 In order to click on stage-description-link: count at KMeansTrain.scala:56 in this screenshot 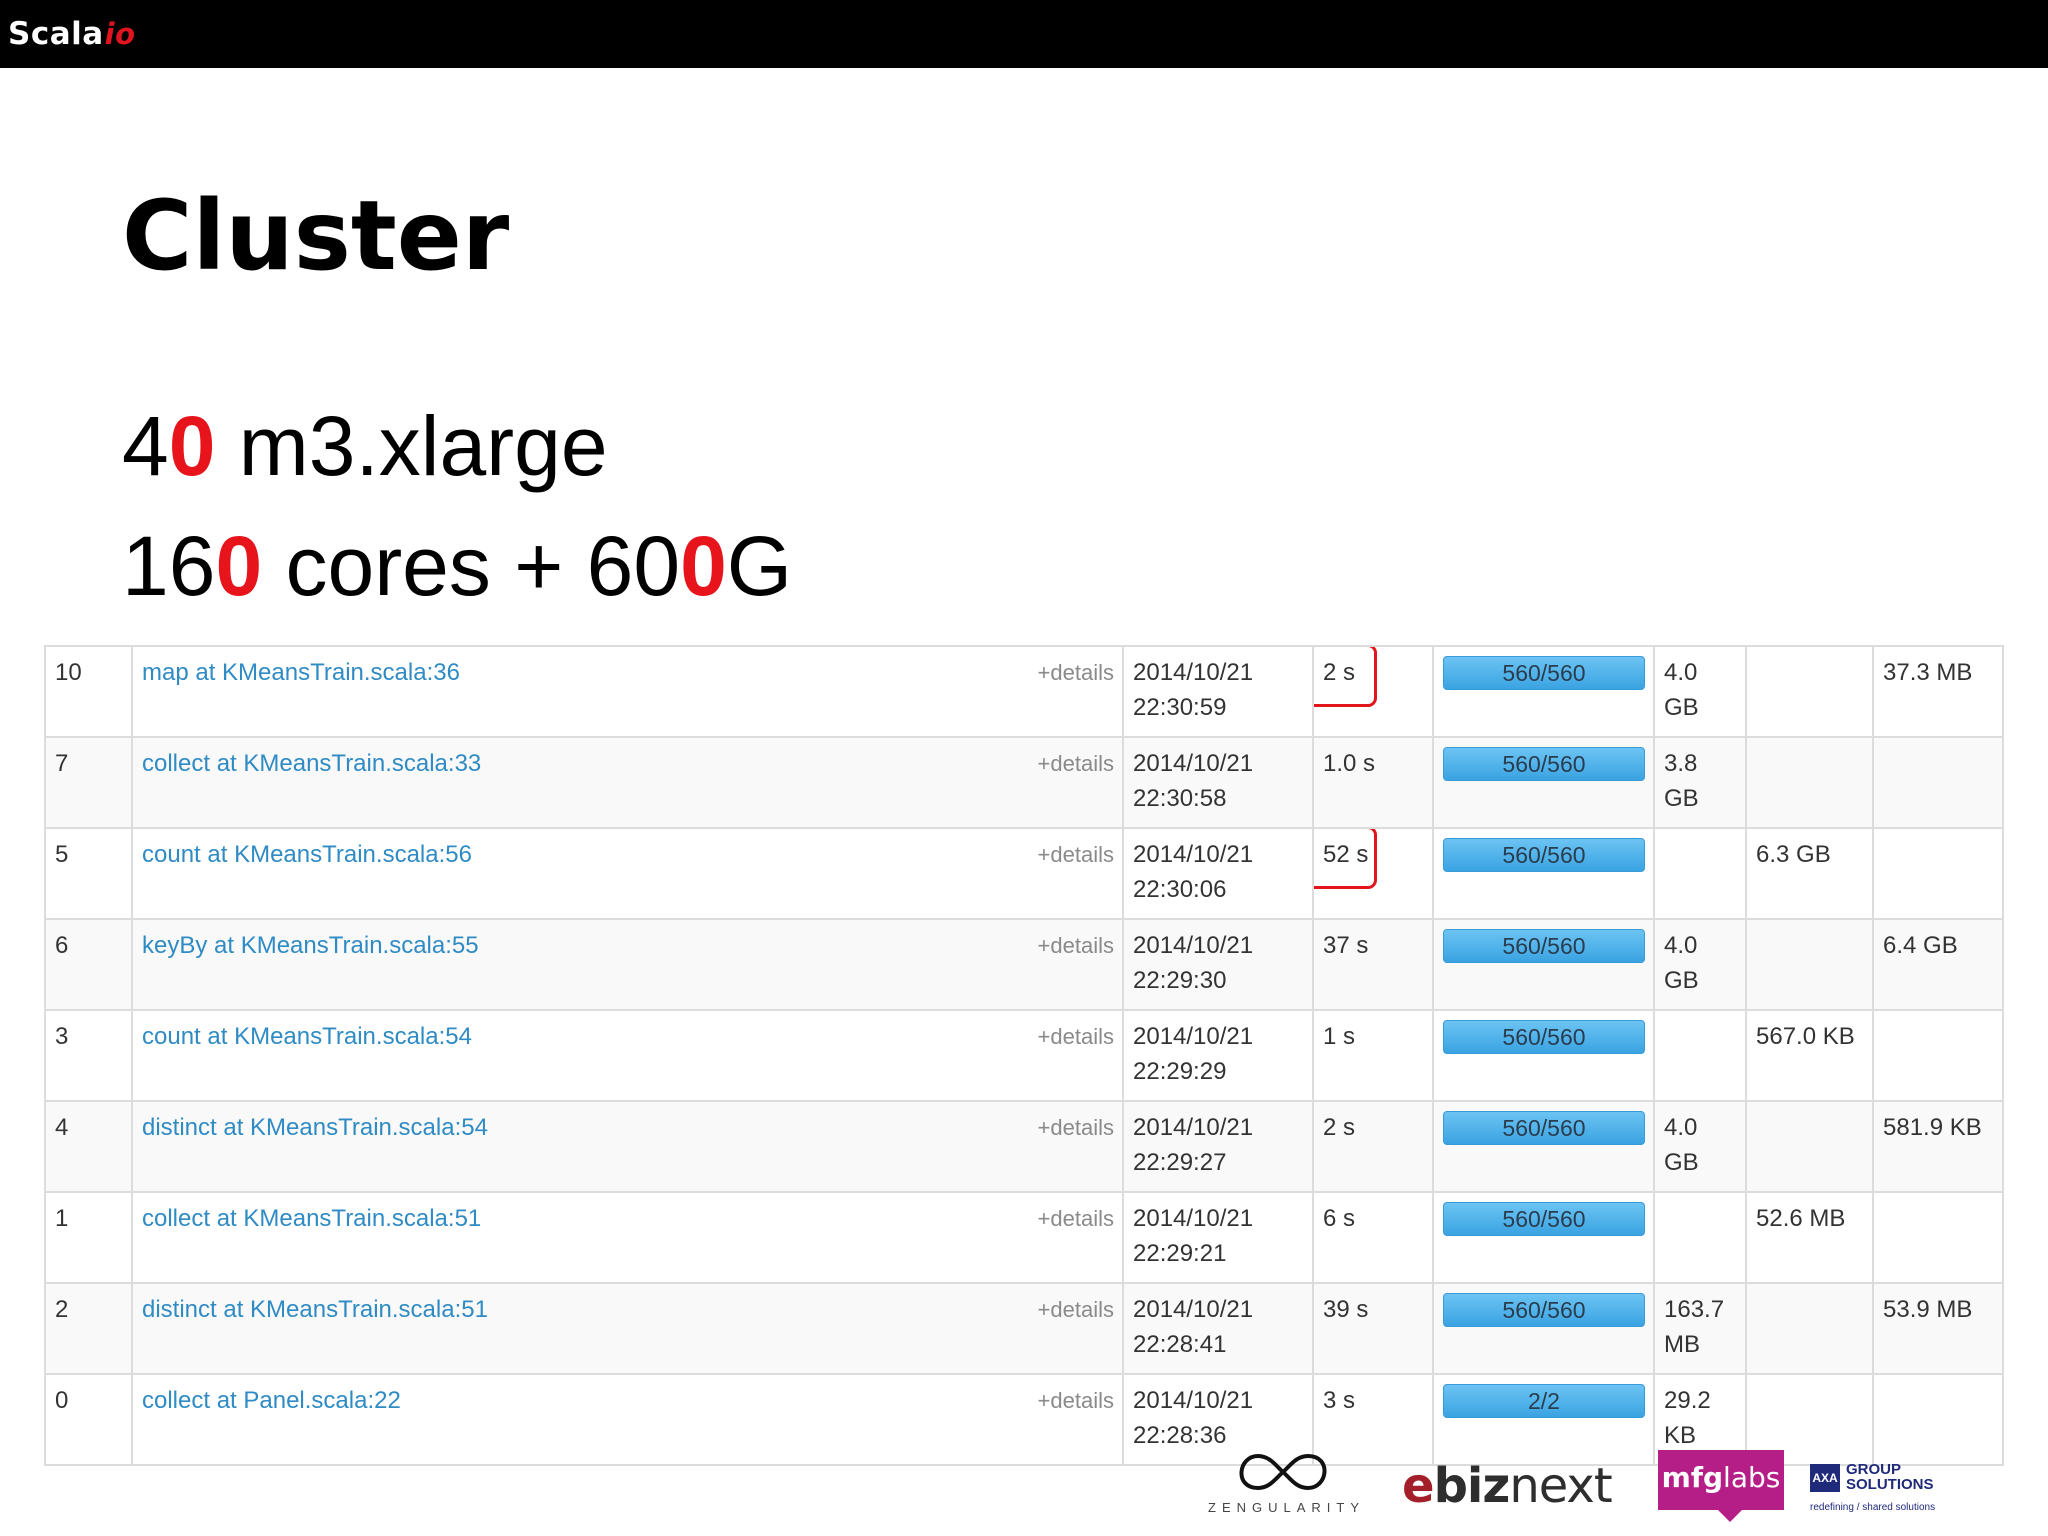, I will do `click(307, 854)`.